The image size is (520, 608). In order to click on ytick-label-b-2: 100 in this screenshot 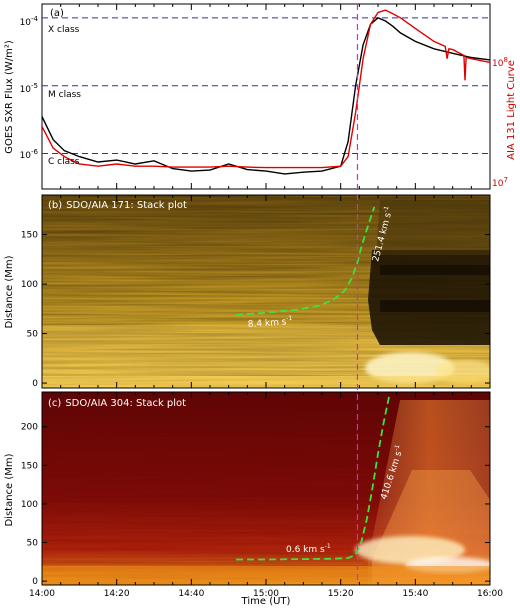, I will do `click(29, 285)`.